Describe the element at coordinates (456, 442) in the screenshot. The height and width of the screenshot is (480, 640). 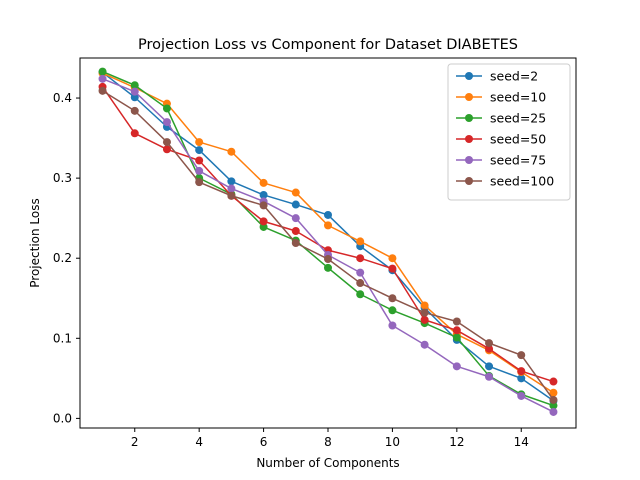
I see `x-tick-label: 12` at that location.